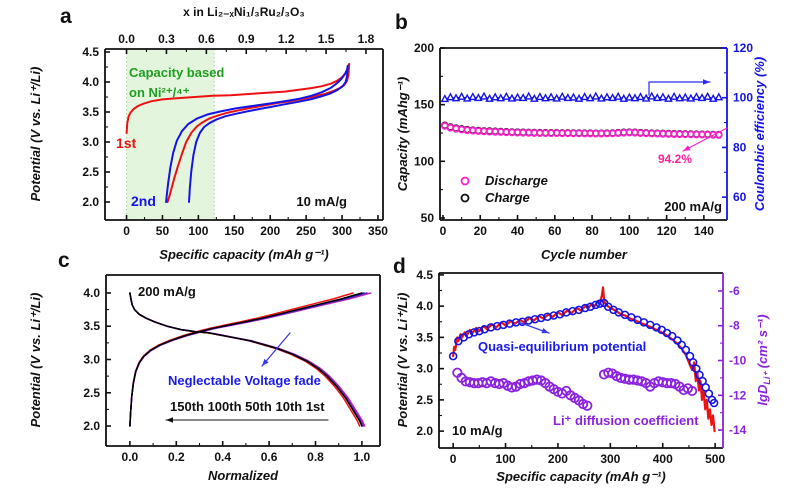 The image size is (798, 497). I want to click on svg-text: 40, so click(518, 231).